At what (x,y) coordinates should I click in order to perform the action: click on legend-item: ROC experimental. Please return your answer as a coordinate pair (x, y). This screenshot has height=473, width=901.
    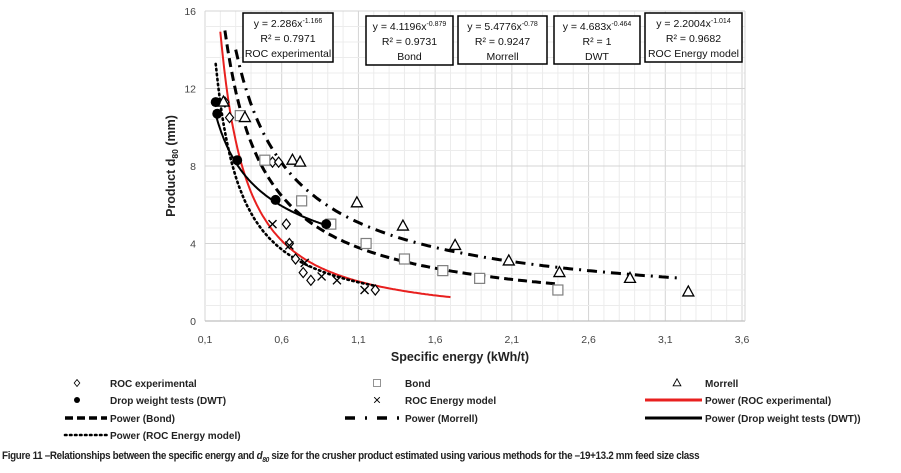
    Looking at the image, I should click on (135, 384).